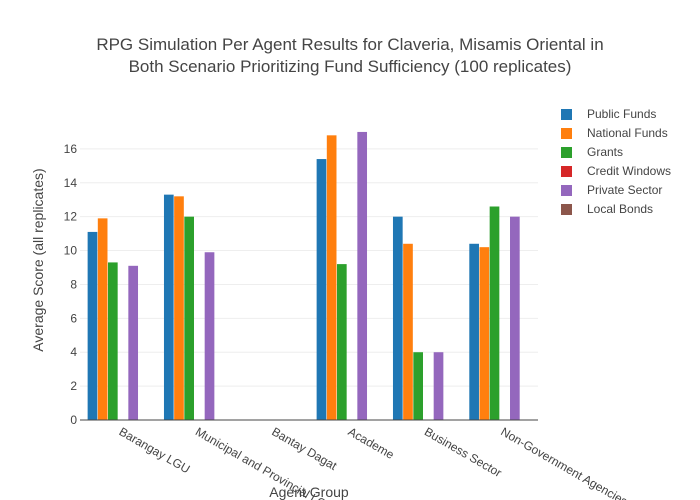 The image size is (700, 500). What do you see at coordinates (629, 171) in the screenshot?
I see `legend-label: Credit Windows` at bounding box center [629, 171].